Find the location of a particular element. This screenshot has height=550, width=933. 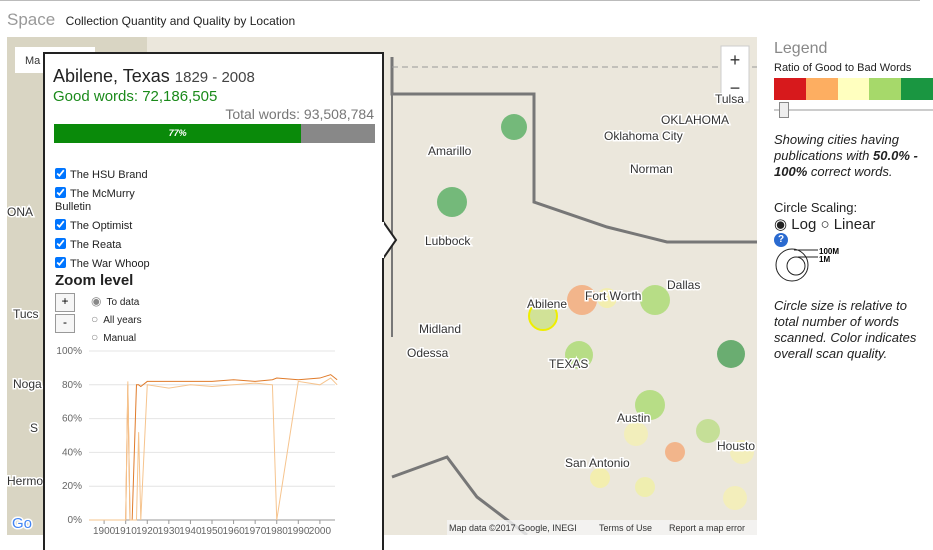

quality-fill: 77% is located at coordinates (178, 133).